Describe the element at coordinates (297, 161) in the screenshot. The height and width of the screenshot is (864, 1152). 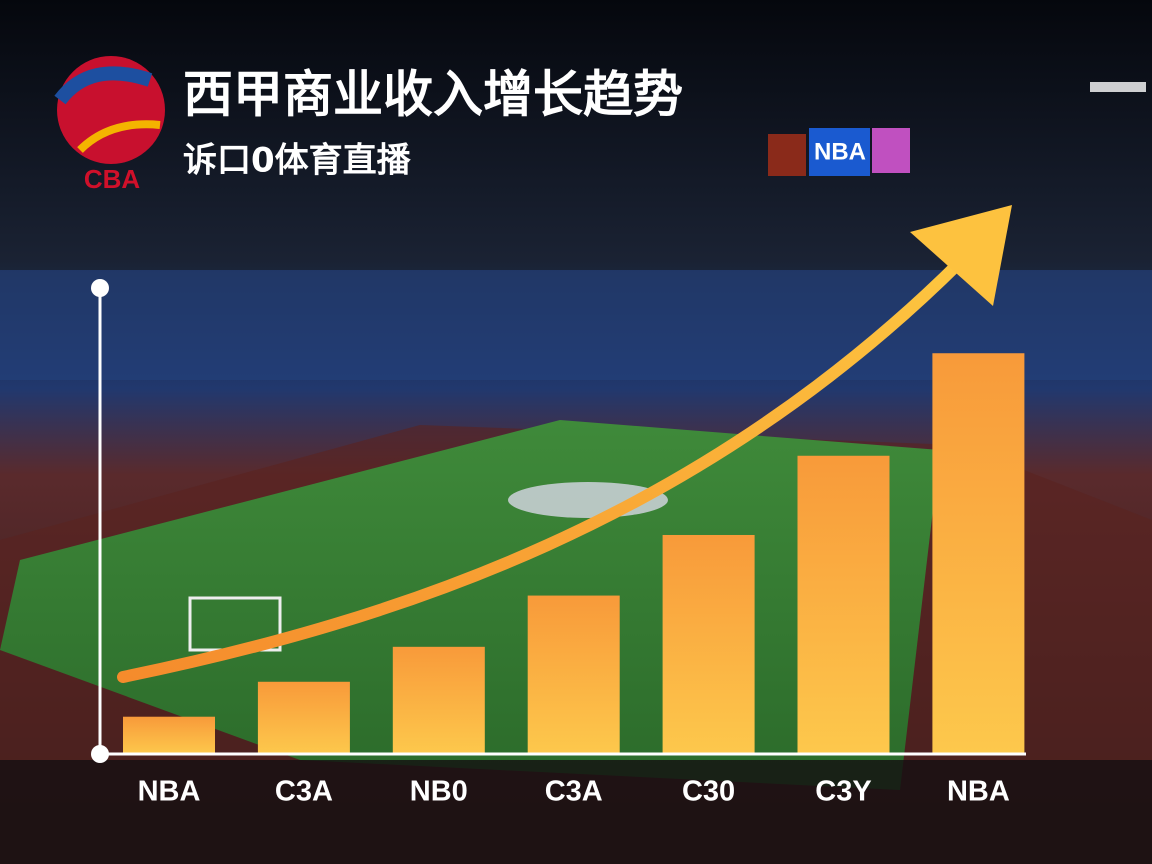
I see `subtitle: 诉口0体育直播` at that location.